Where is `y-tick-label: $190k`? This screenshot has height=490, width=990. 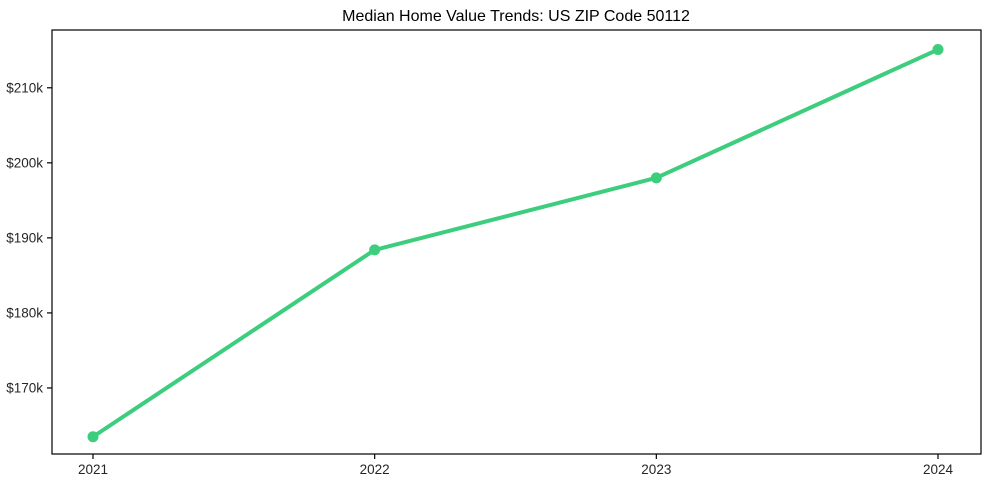
y-tick-label: $190k is located at coordinates (24, 237).